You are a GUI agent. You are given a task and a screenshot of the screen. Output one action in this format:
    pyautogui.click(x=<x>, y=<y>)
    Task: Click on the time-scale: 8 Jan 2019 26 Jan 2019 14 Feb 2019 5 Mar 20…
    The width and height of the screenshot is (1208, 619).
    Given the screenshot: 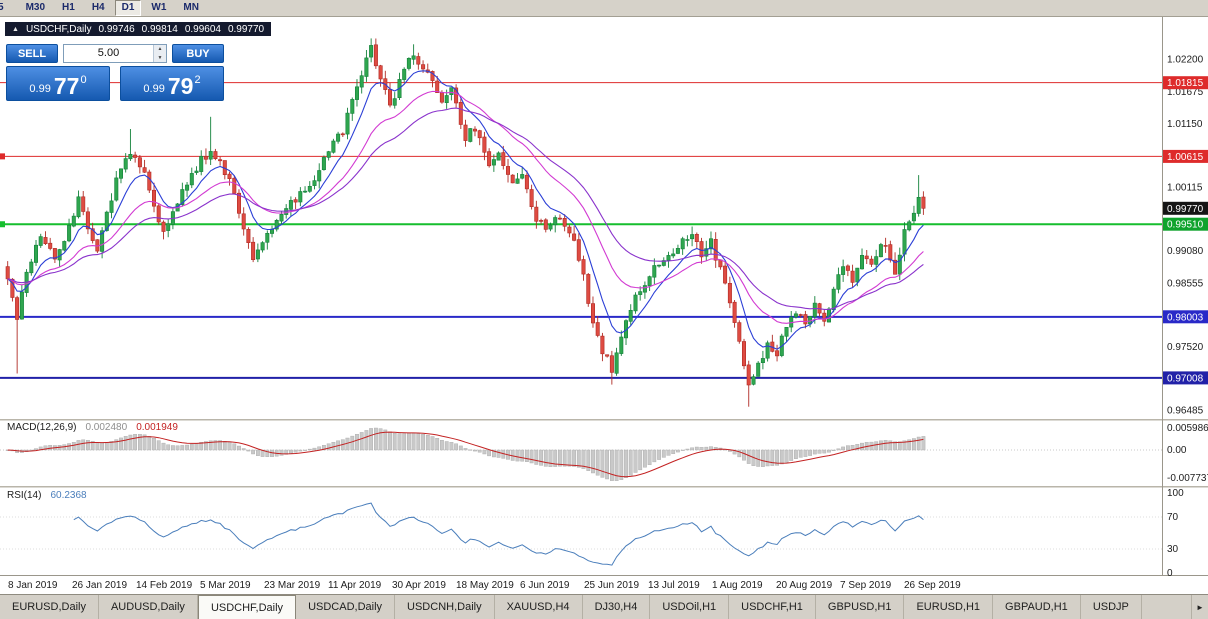 What is the action you would take?
    pyautogui.click(x=484, y=585)
    